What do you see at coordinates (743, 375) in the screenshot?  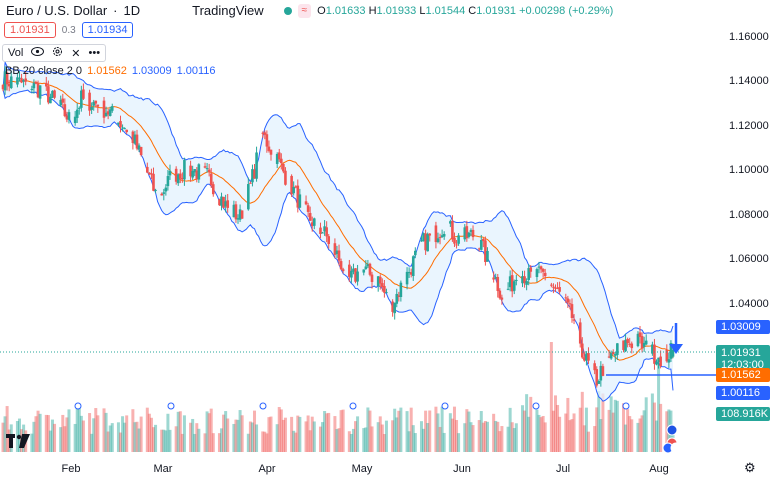 I see `basis-price-tag: 1.01562` at bounding box center [743, 375].